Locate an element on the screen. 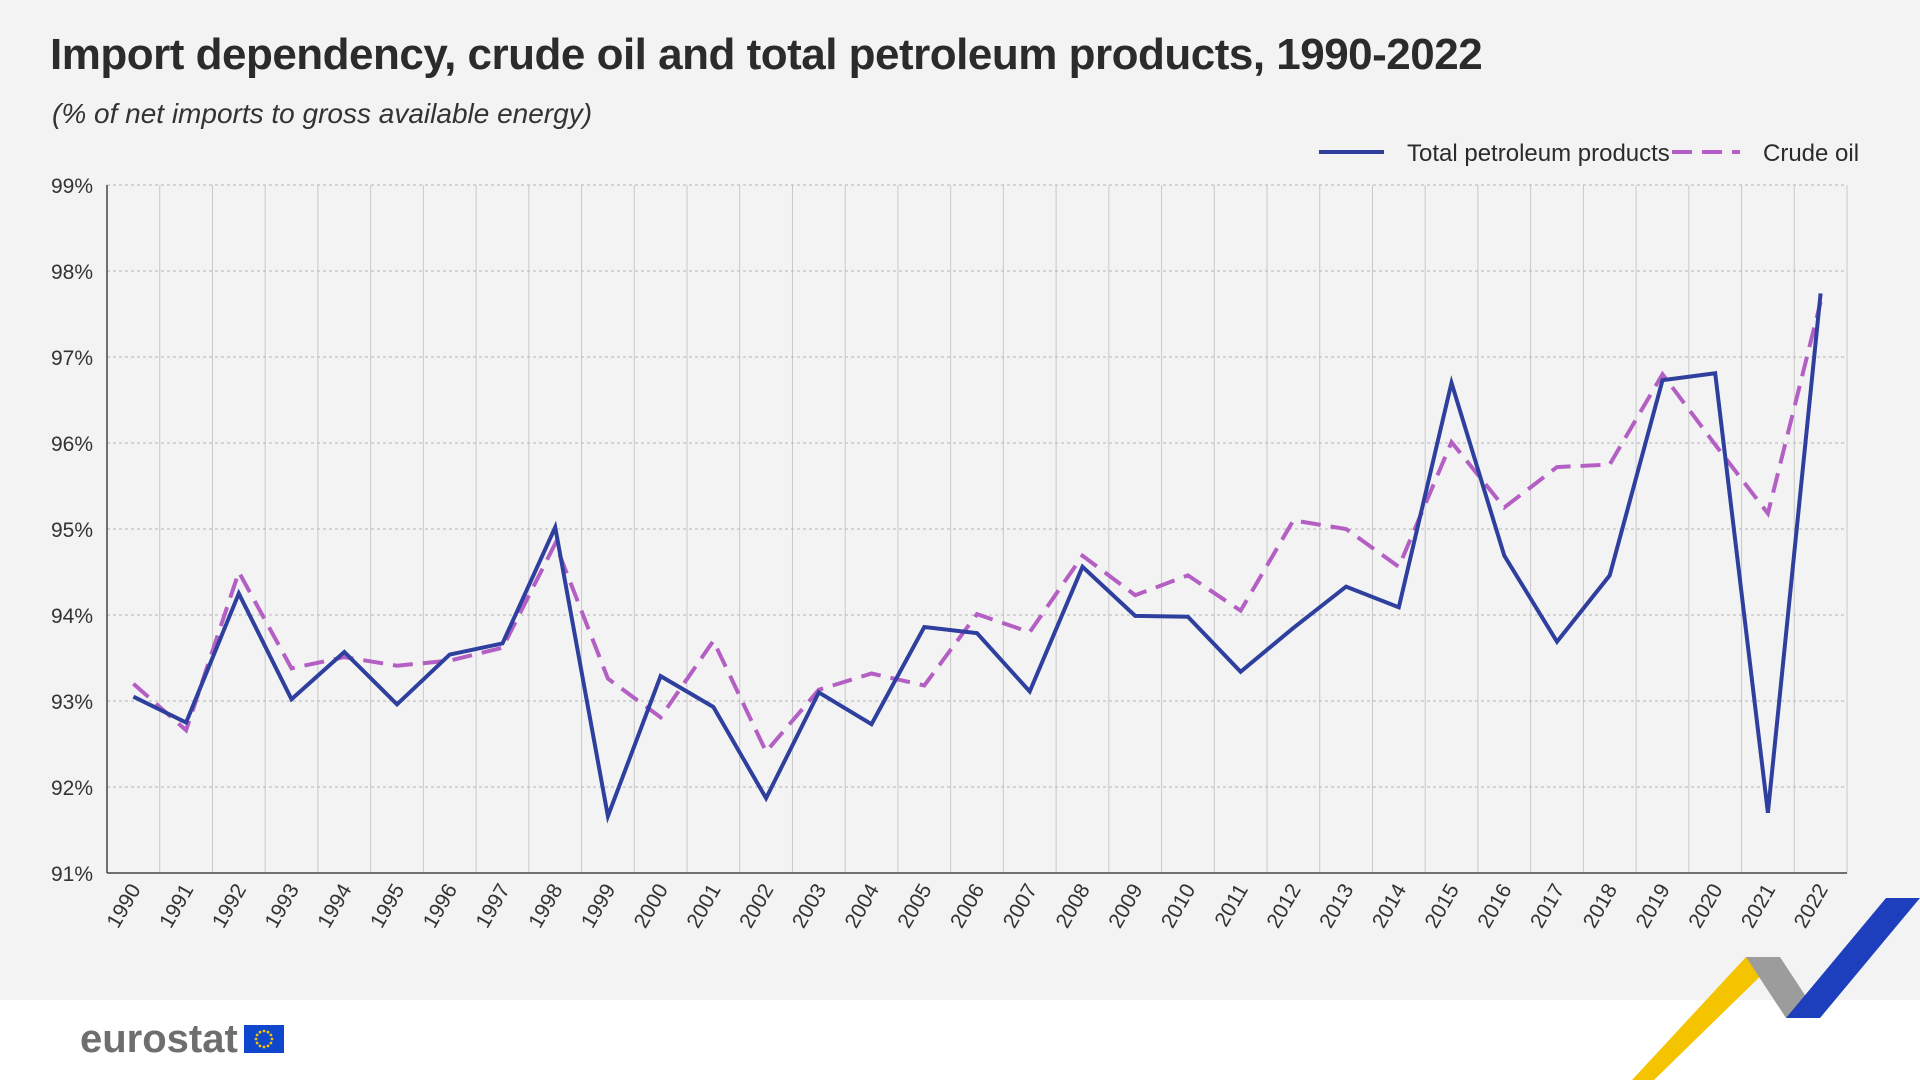 This screenshot has width=1920, height=1080. y-tick-label: 97% is located at coordinates (72, 358).